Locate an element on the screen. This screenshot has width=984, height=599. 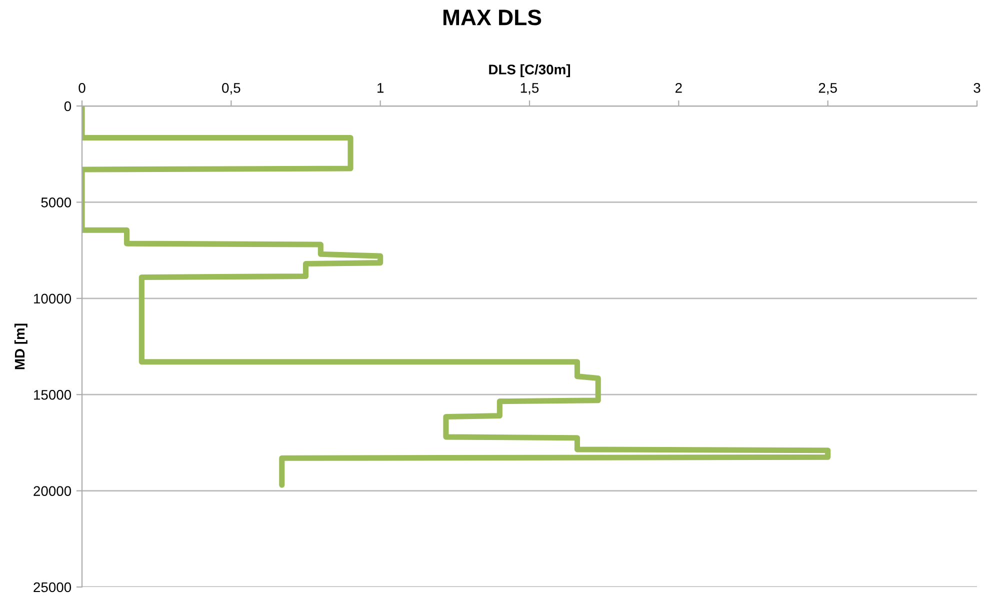
y-axis-title: MD [m] is located at coordinates (21, 347).